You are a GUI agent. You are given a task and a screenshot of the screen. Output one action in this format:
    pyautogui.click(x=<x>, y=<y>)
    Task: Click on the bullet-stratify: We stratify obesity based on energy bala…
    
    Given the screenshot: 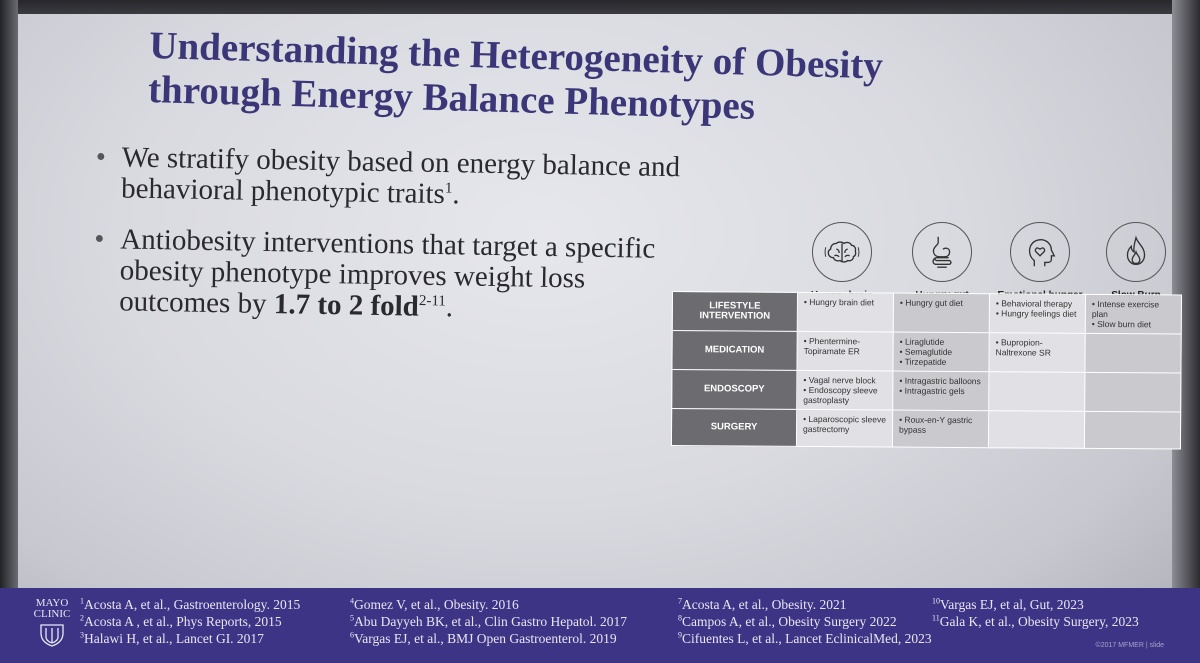 What is the action you would take?
    pyautogui.click(x=395, y=177)
    